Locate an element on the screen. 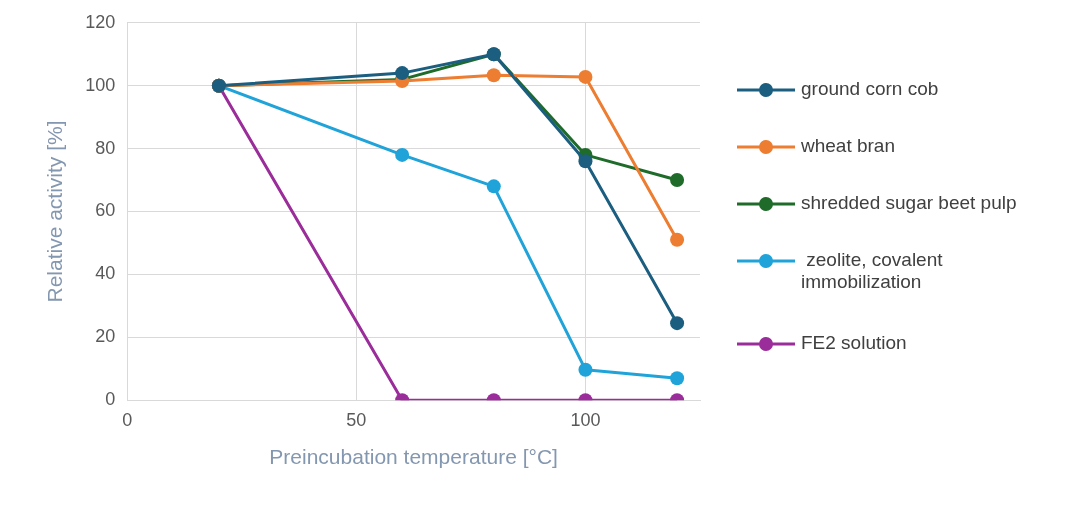 The height and width of the screenshot is (505, 1076). y-tick-label: 60 is located at coordinates (105, 210).